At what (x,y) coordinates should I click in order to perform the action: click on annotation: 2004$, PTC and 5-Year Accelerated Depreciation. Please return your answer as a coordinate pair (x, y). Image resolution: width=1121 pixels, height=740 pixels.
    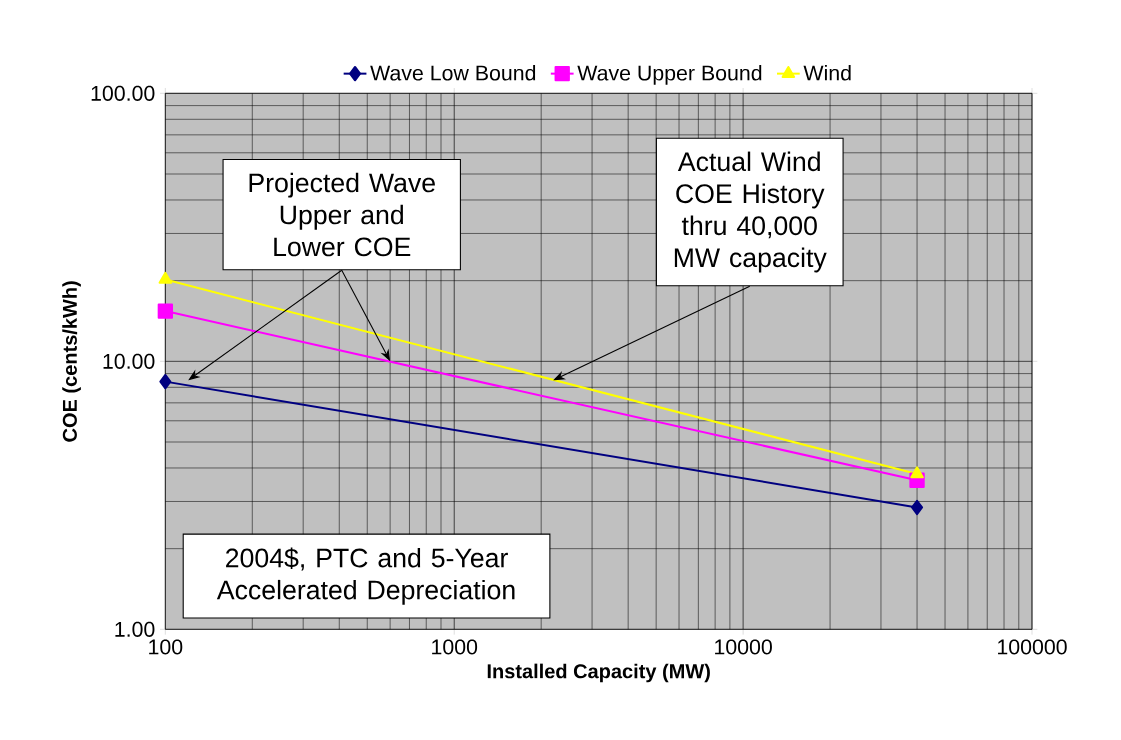
    Looking at the image, I should click on (365, 576).